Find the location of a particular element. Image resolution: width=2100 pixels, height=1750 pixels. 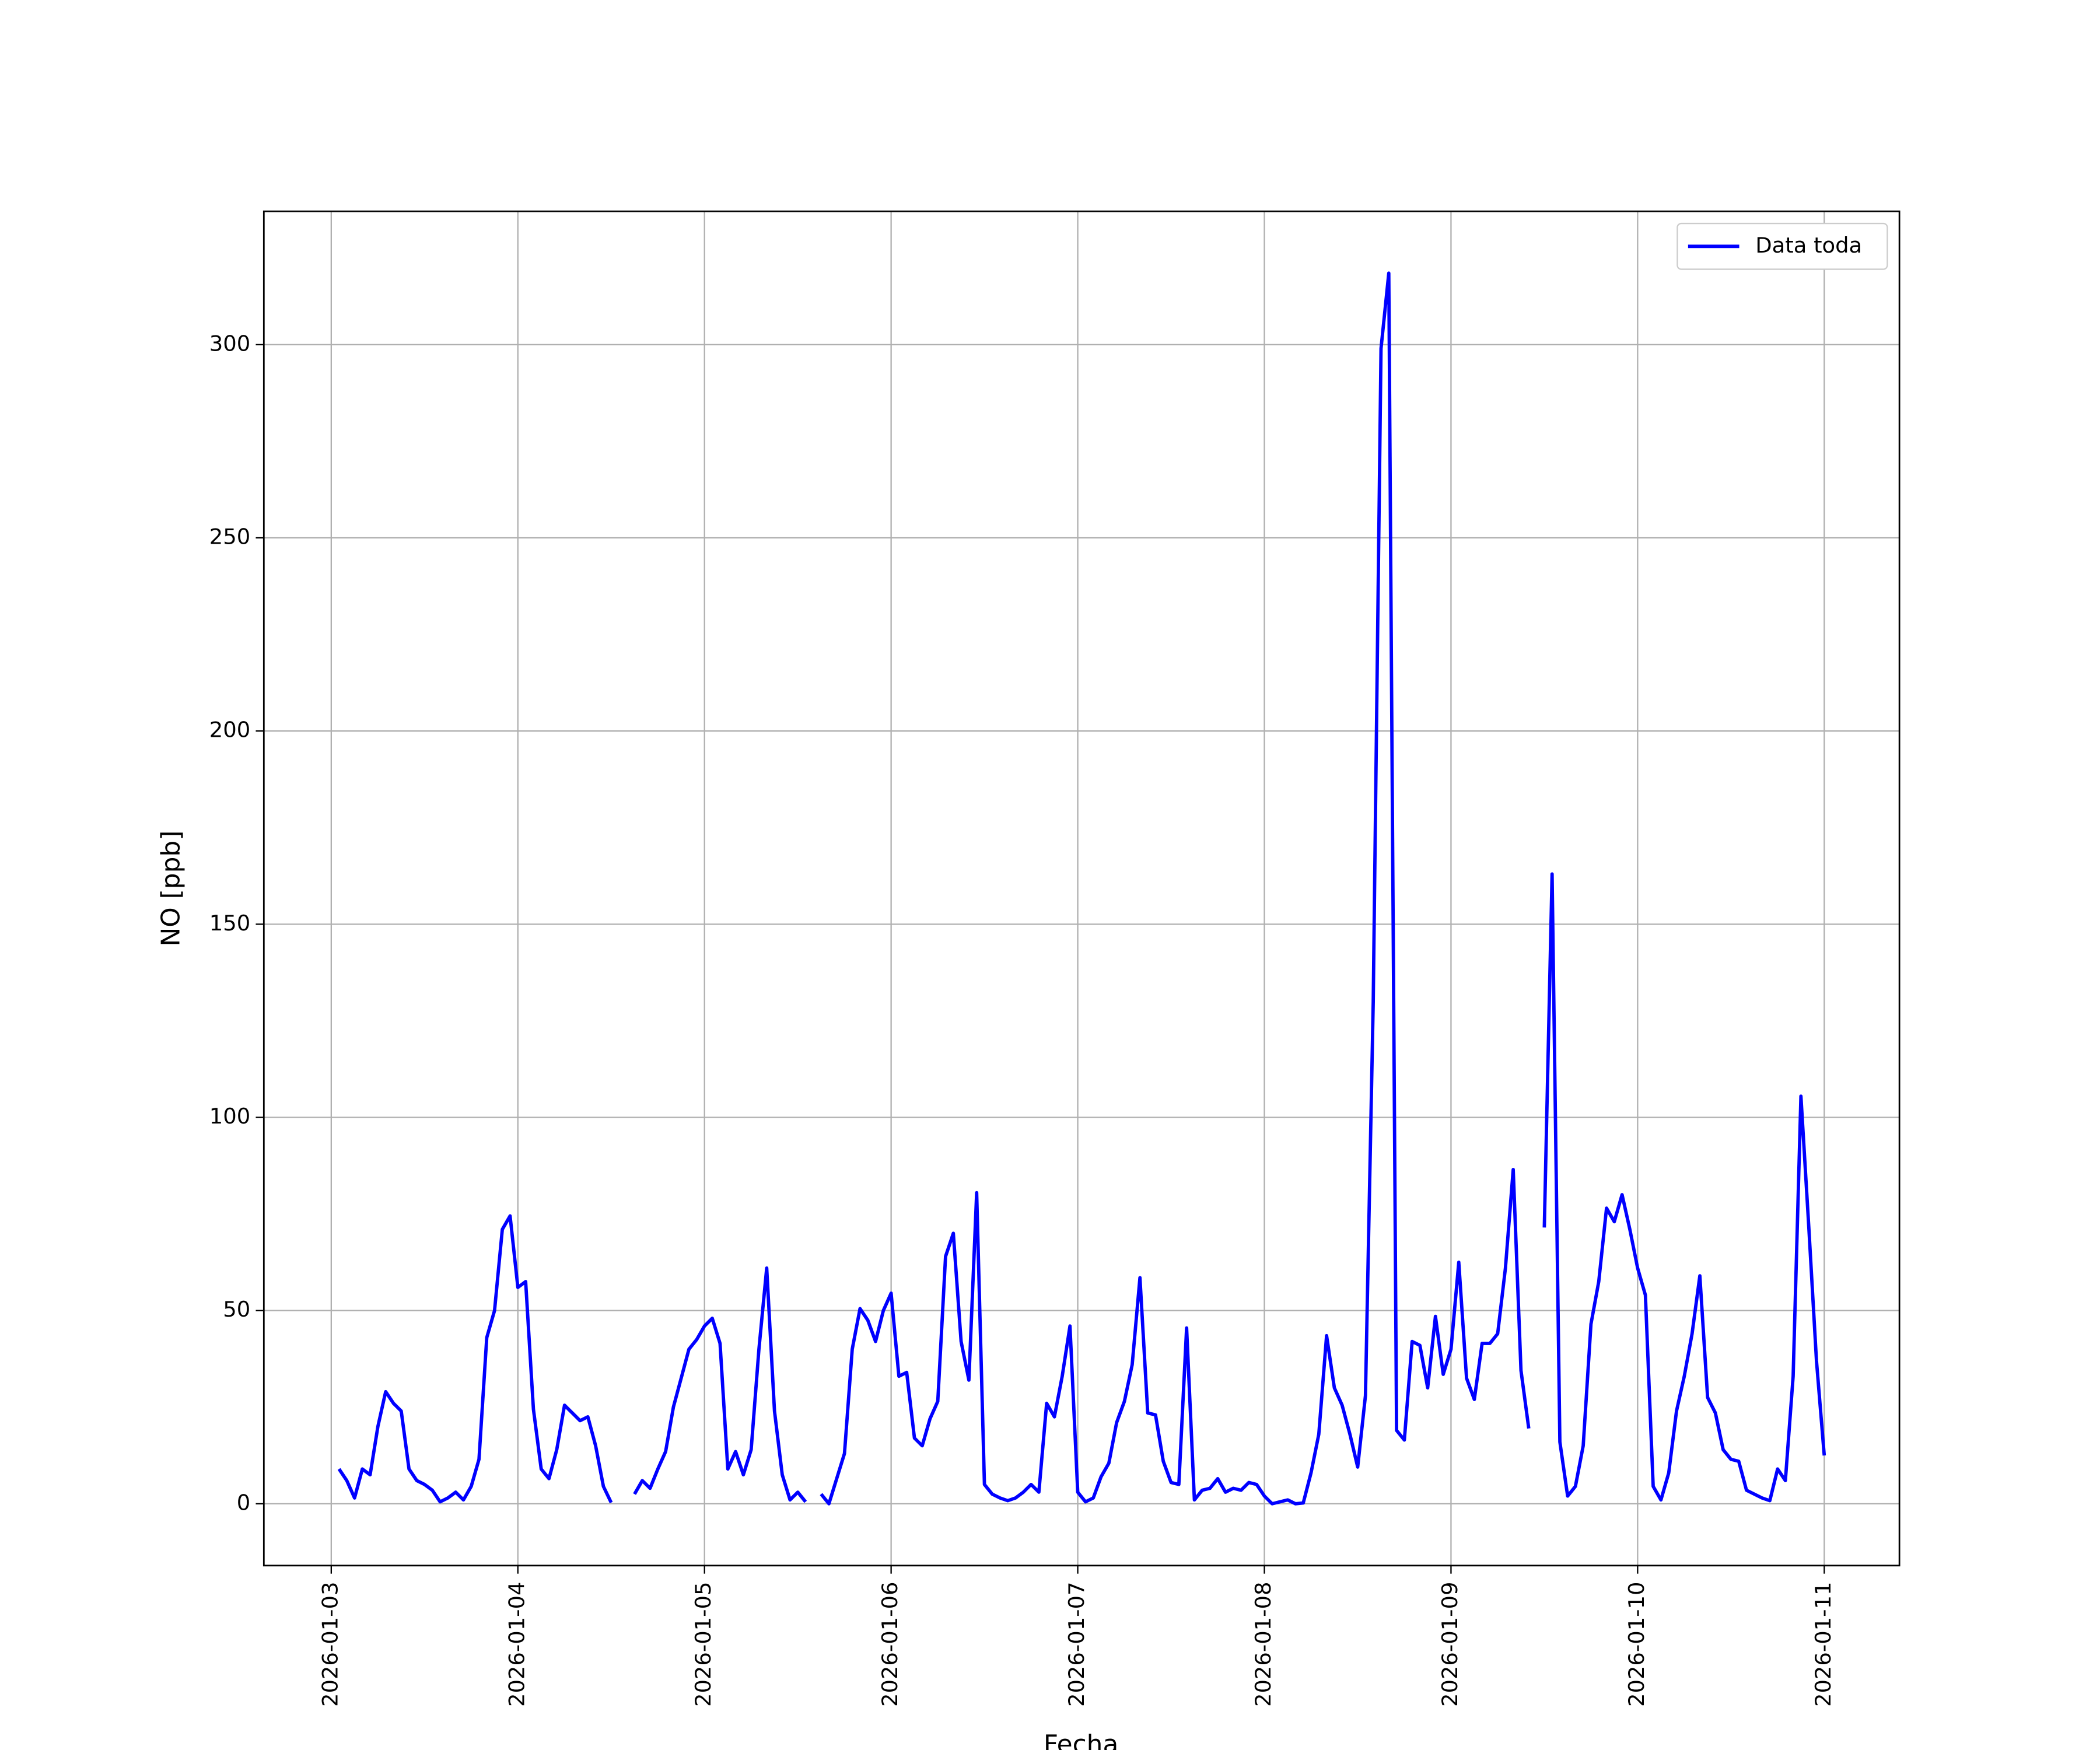

x-tick-label: 2026-01-06 is located at coordinates (889, 1644).